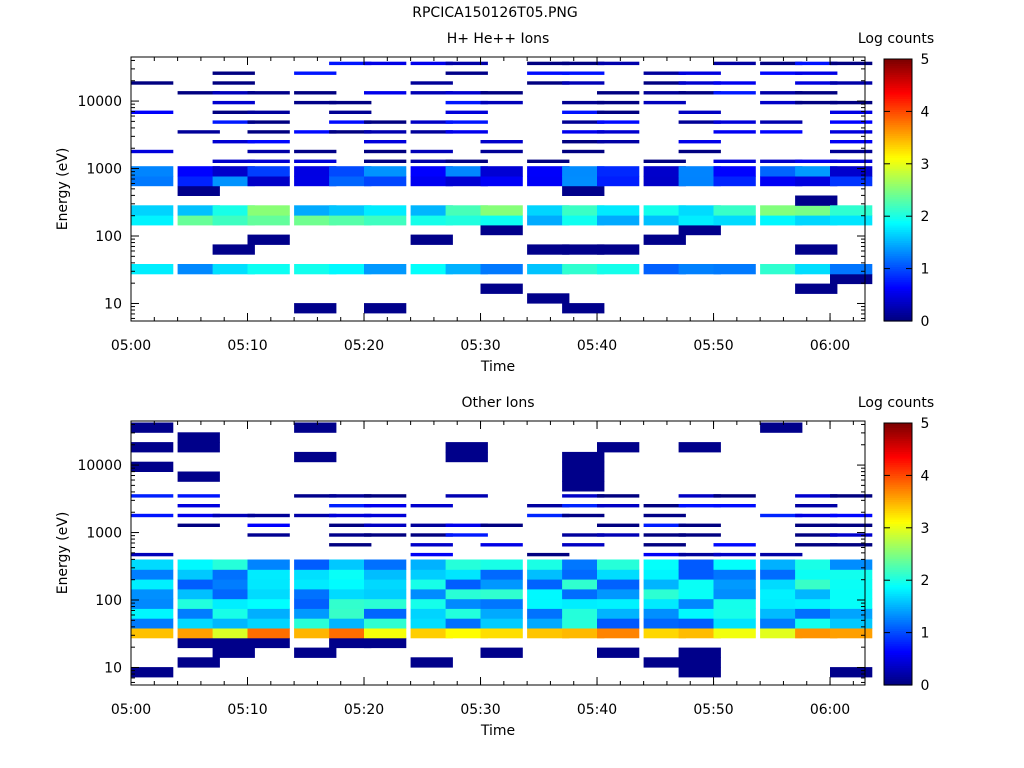  Describe the element at coordinates (247, 346) in the screenshot. I see `x-tick-label: 05:10` at that location.